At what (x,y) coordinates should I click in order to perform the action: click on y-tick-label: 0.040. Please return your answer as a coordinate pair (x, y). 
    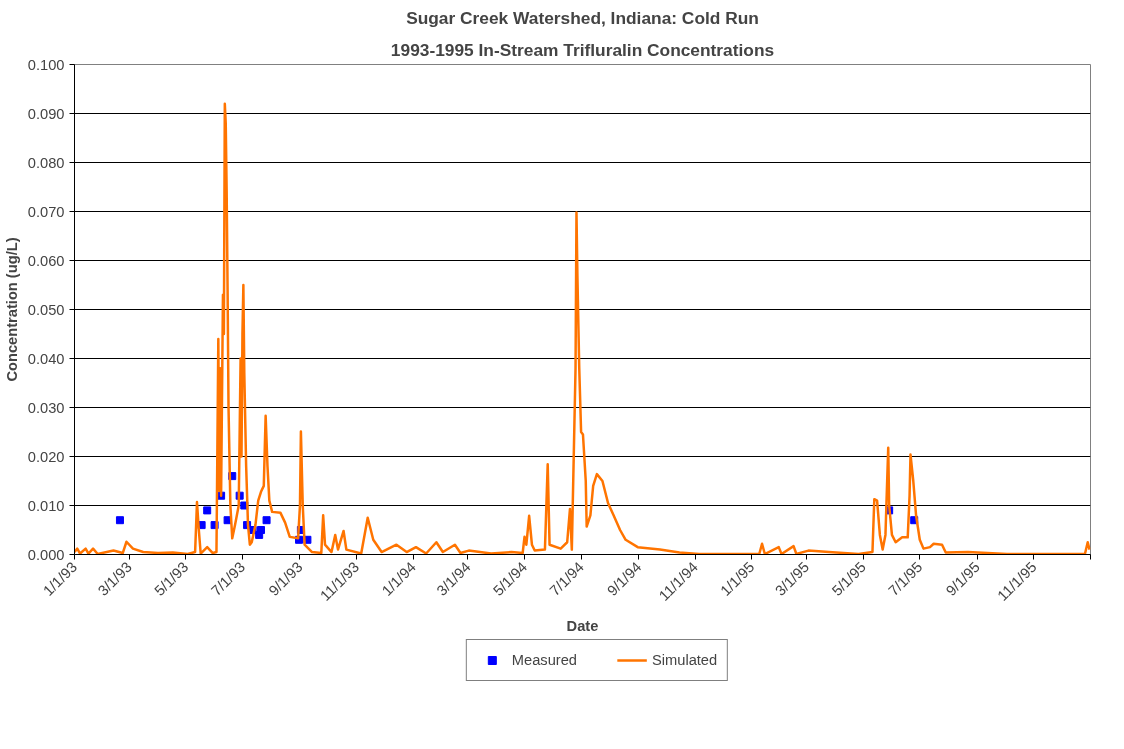
    Looking at the image, I should click on (46, 358).